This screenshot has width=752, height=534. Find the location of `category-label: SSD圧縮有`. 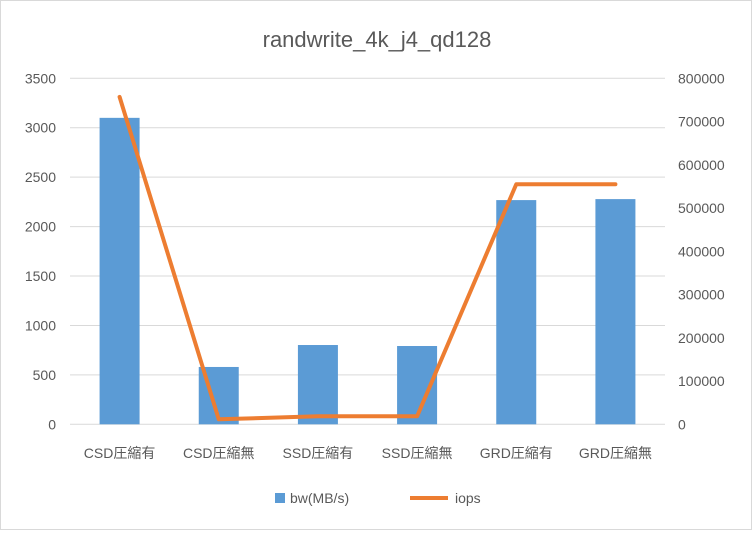

category-label: SSD圧縮有 is located at coordinates (318, 453).